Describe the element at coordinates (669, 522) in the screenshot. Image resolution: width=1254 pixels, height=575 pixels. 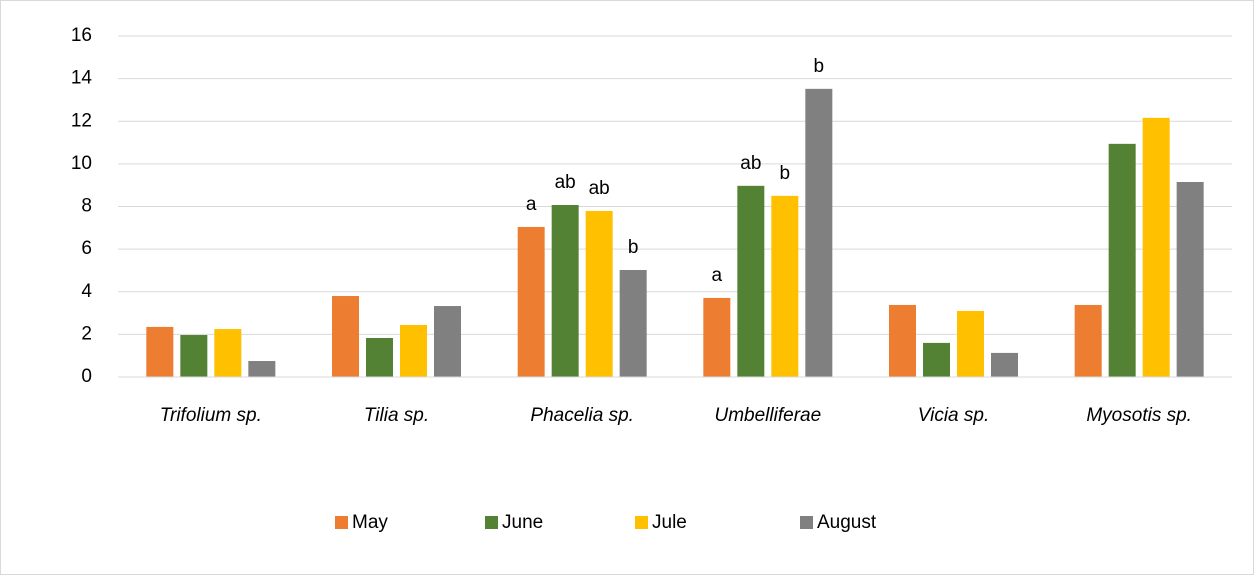
I see `legend-label: Jule` at that location.